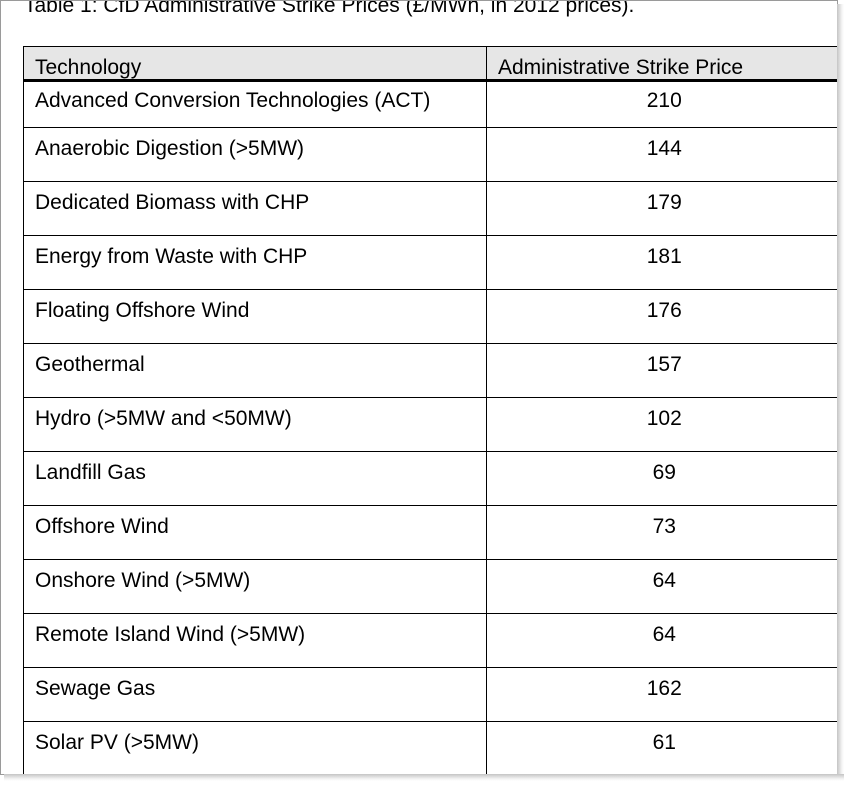 Image resolution: width=851 pixels, height=788 pixels. I want to click on table-row: Offshore Wind 73, so click(430, 532).